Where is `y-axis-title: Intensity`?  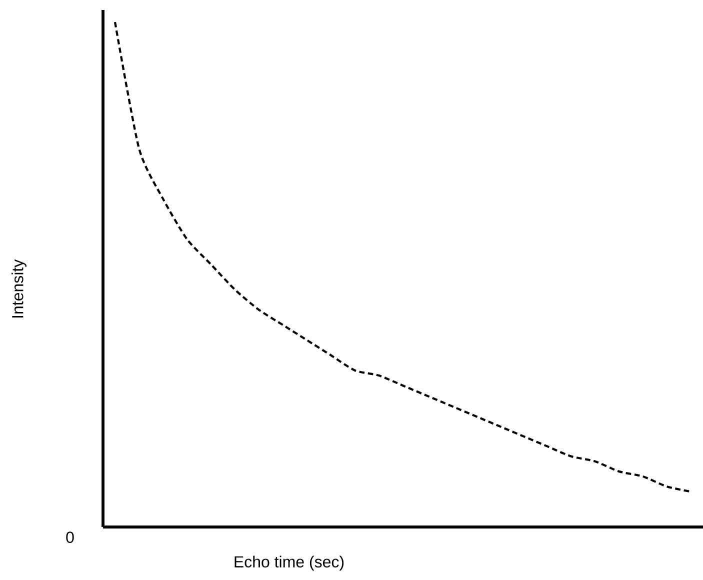
y-axis-title: Intensity is located at coordinates (19, 288).